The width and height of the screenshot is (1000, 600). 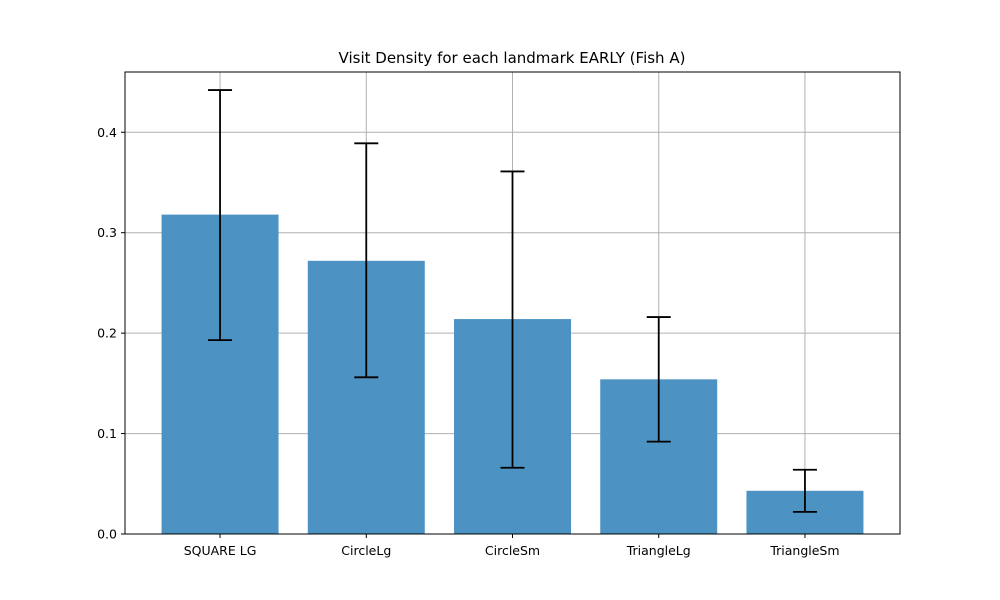 What do you see at coordinates (366, 550) in the screenshot?
I see `x-tick-label: CircleLg` at bounding box center [366, 550].